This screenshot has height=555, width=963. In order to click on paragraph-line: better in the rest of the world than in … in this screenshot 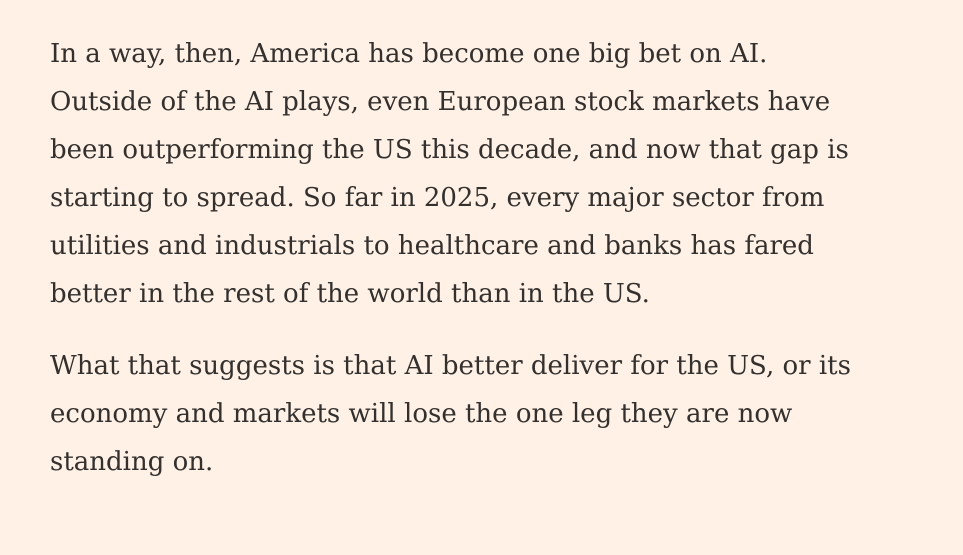, I will do `click(350, 294)`.